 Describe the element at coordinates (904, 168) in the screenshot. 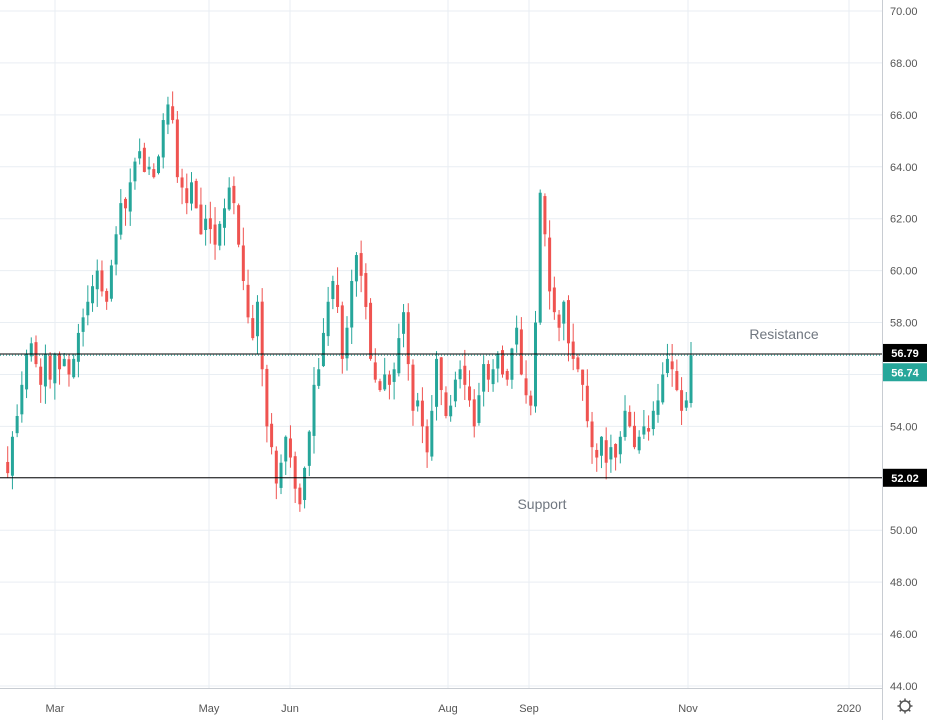

I see `y-tick-label: 64.00` at that location.